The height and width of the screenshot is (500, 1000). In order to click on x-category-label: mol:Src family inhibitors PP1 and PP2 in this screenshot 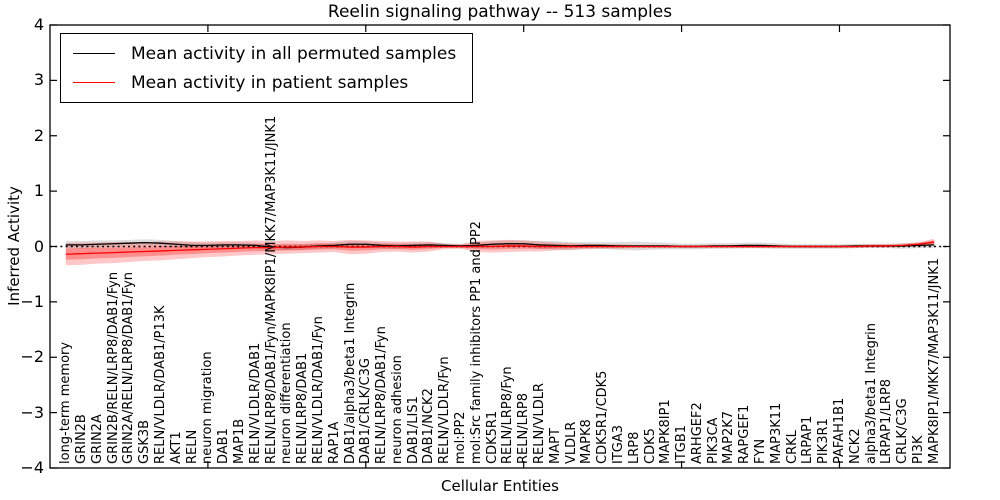, I will do `click(476, 342)`.